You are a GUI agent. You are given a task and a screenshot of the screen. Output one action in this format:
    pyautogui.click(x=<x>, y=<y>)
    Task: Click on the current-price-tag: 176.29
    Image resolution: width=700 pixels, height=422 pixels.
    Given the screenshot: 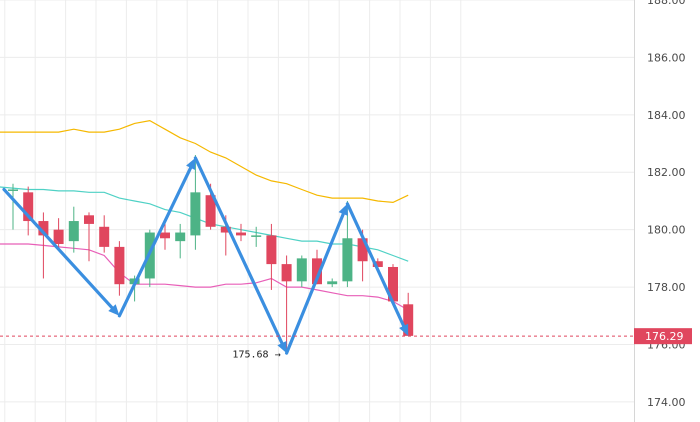 What is the action you would take?
    pyautogui.click(x=663, y=336)
    